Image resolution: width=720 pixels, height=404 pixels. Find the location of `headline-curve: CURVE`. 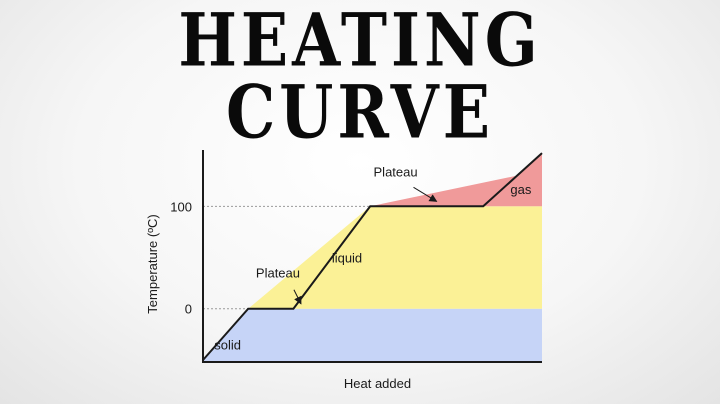

headline-curve: CURVE is located at coordinates (360, 112).